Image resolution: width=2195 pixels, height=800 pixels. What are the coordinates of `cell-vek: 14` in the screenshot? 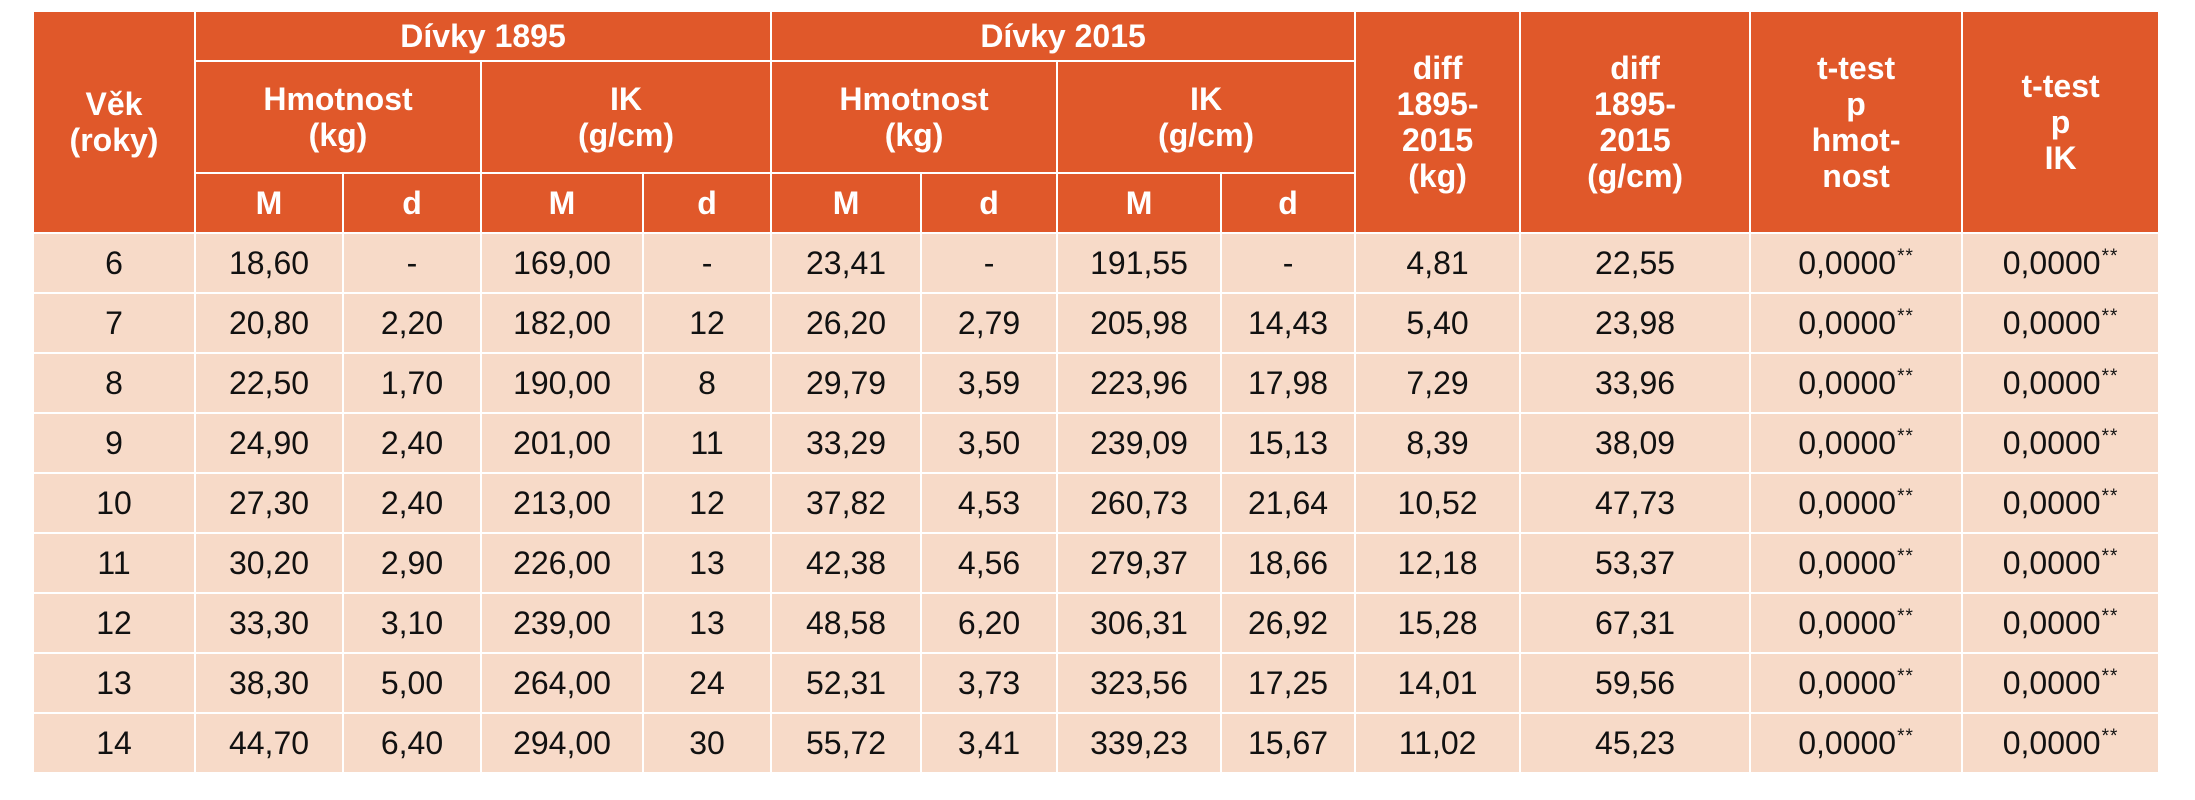 It's located at (114, 743).